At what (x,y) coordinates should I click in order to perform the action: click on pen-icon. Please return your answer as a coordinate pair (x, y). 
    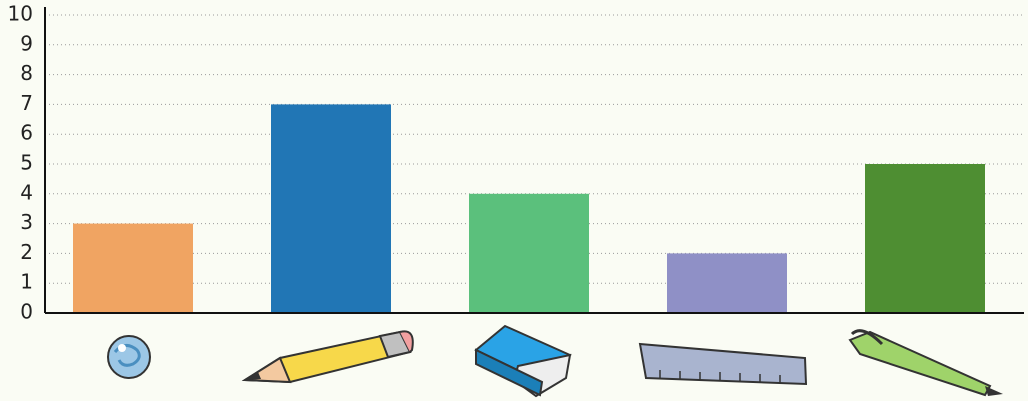
    Looking at the image, I should click on (925, 363).